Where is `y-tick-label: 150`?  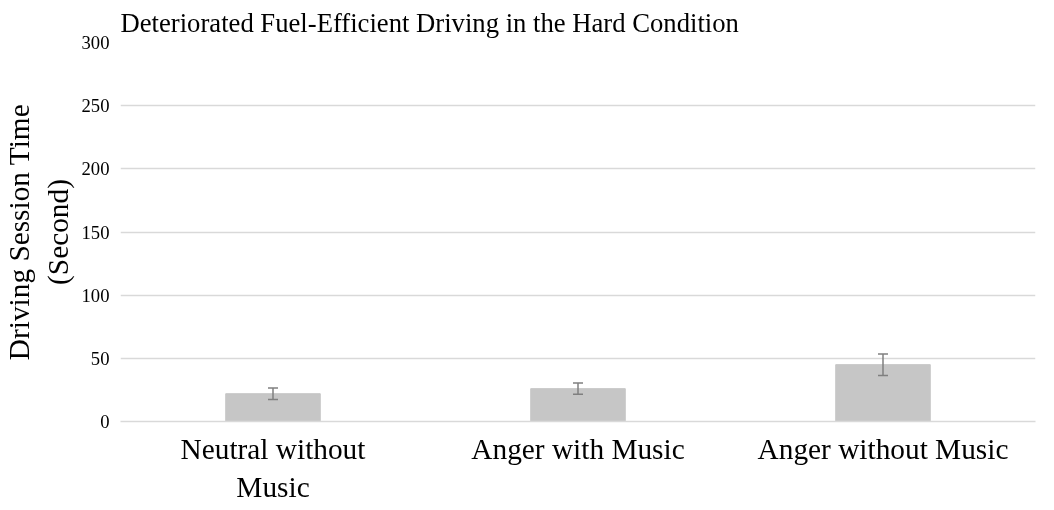
y-tick-label: 150 is located at coordinates (95, 232).